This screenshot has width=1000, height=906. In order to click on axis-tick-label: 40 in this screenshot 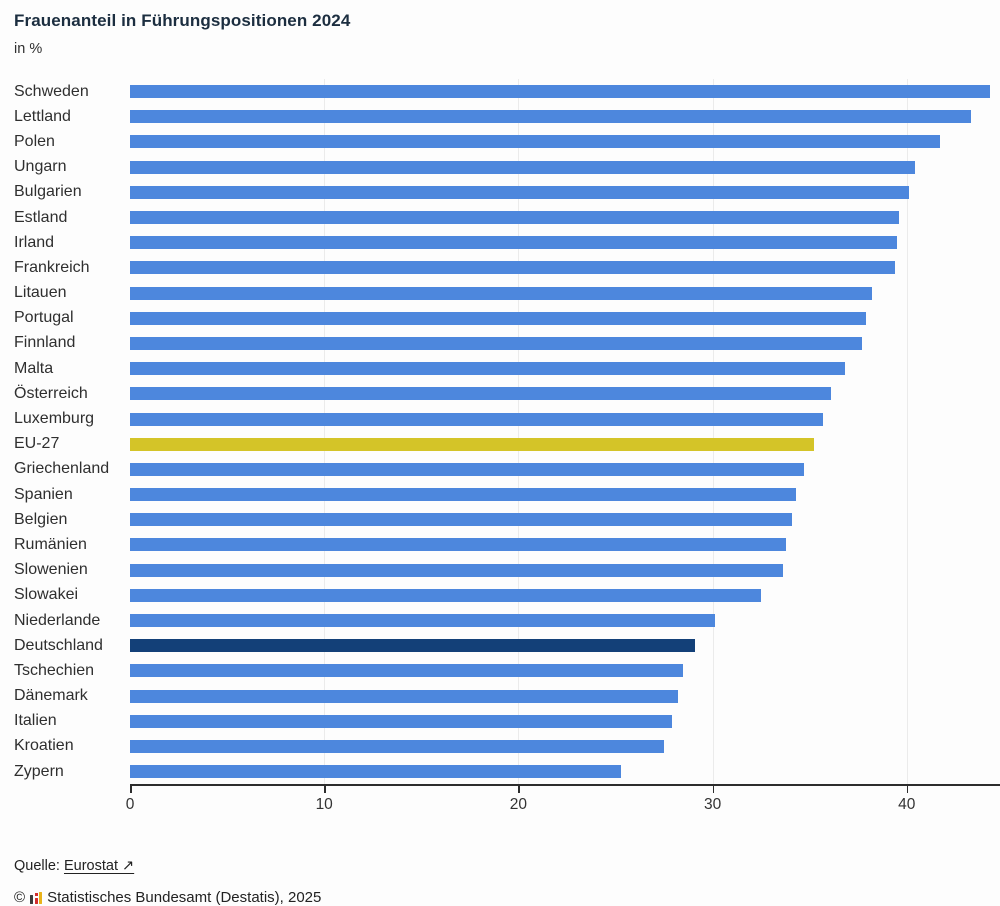, I will do `click(907, 805)`.